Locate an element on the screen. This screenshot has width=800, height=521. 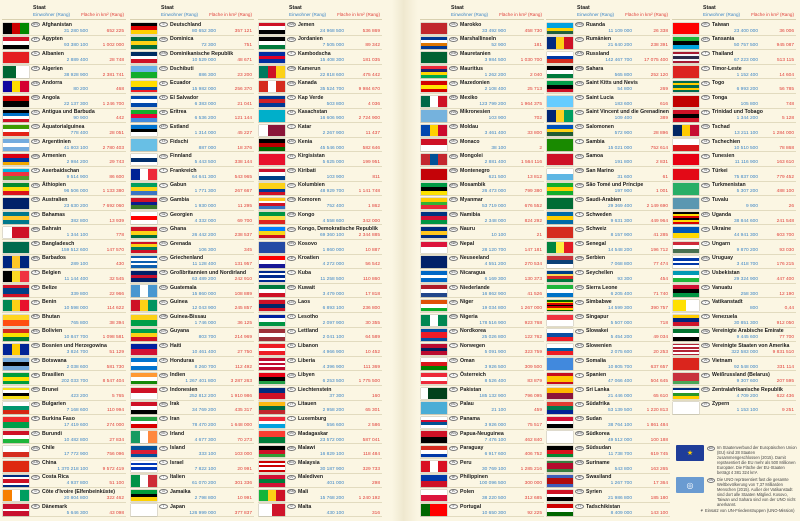
country-row: AND Andorra 80 200 468 is located at coordinates (64, 86).